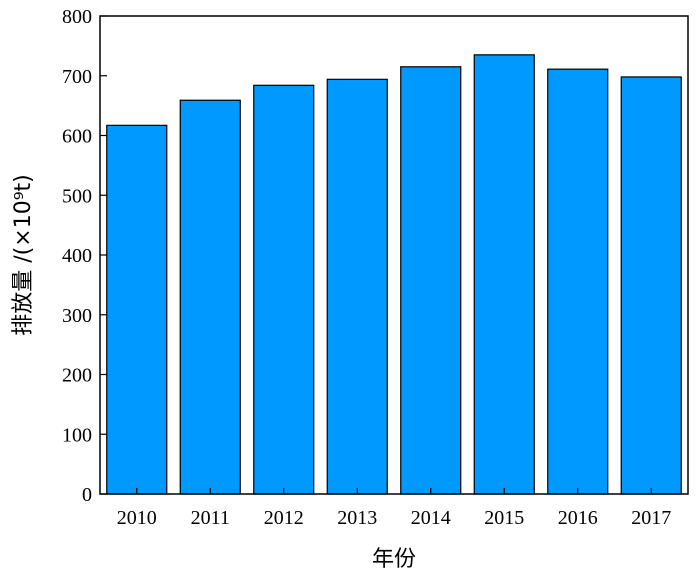 This screenshot has height=578, width=700. Describe the element at coordinates (77, 316) in the screenshot. I see `y-tick-label: 300` at that location.